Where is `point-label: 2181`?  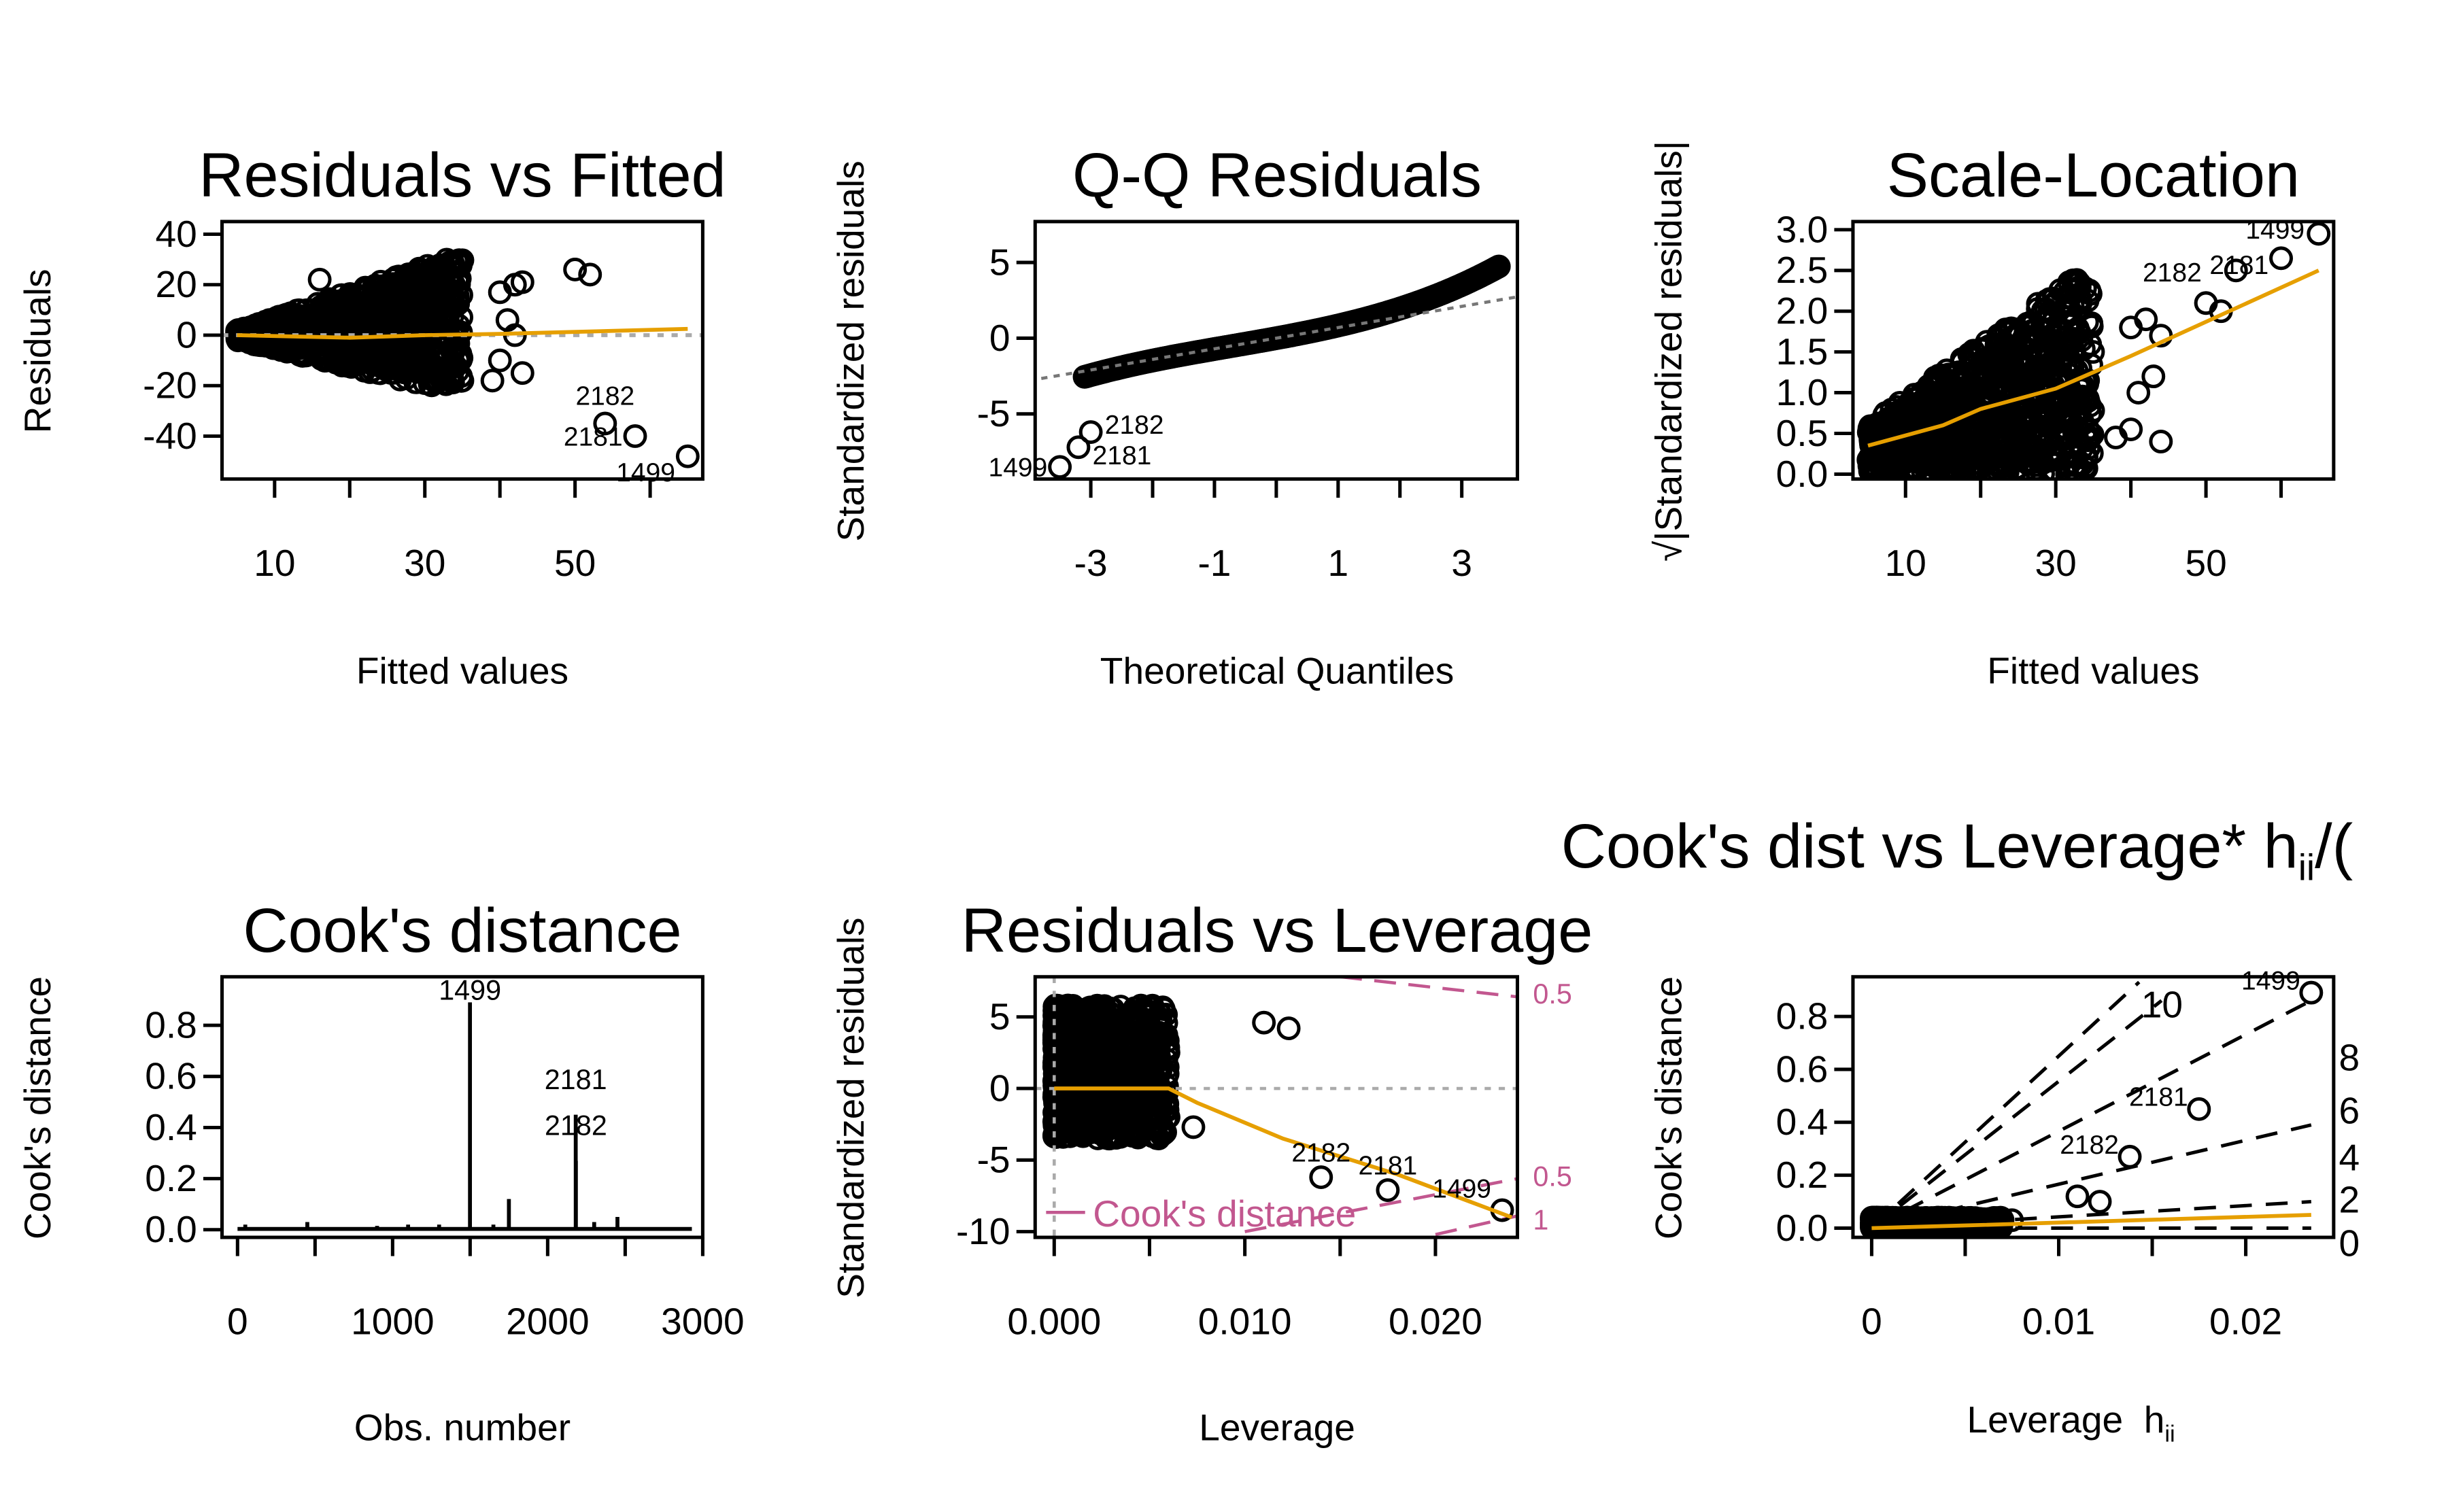
point-label: 2181 is located at coordinates (2238, 265).